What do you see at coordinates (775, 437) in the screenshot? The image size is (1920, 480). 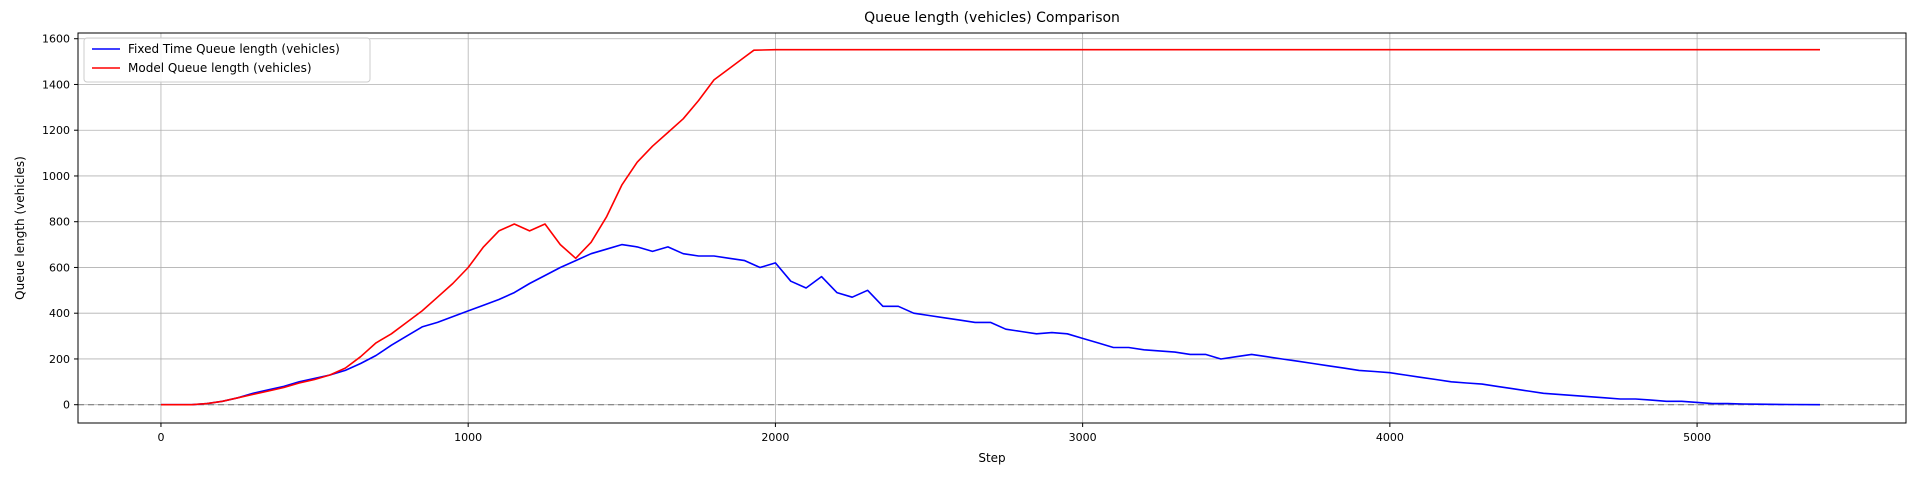 I see `x-tick-label: 2000` at bounding box center [775, 437].